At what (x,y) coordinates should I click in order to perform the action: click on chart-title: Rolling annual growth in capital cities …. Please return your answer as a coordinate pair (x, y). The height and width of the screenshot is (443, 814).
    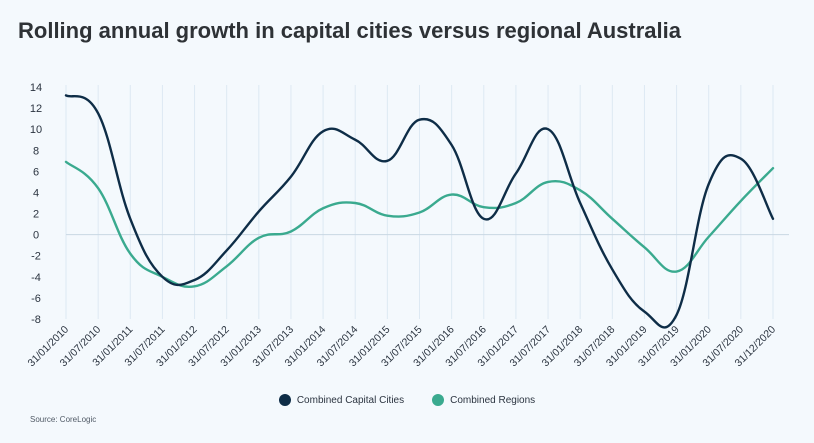
    Looking at the image, I should click on (349, 30).